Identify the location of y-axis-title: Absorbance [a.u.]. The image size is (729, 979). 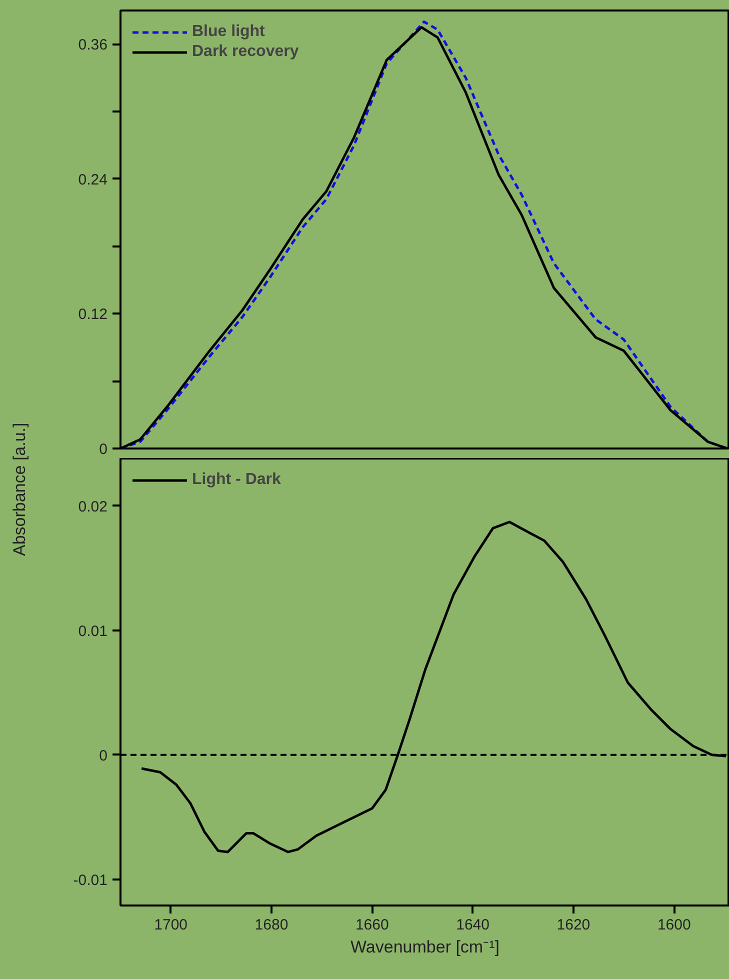
(19, 489).